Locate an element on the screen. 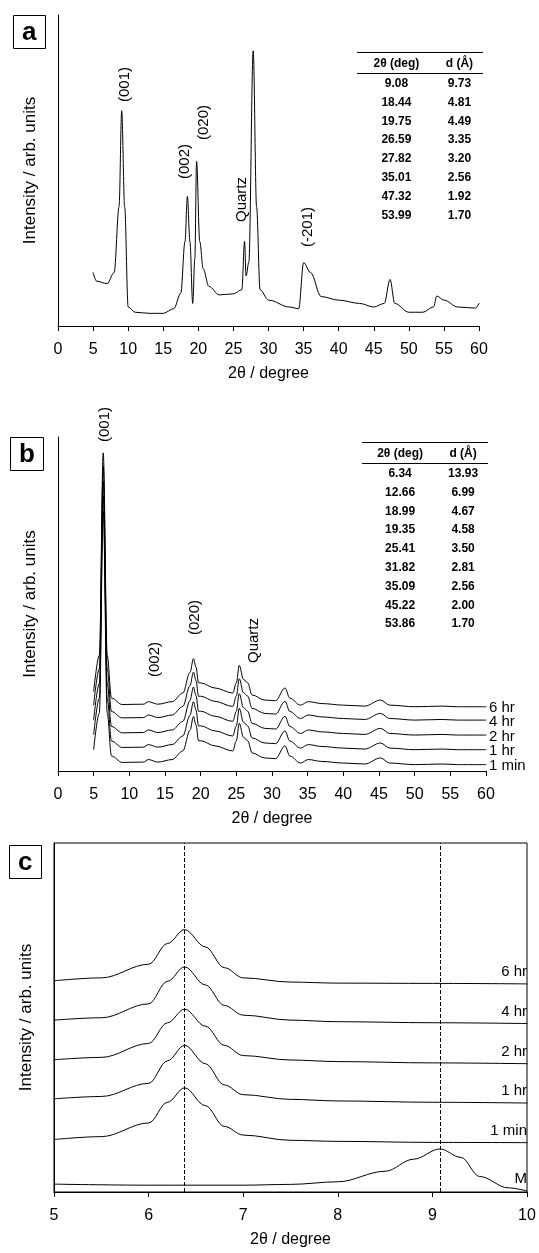 The width and height of the screenshot is (539, 1253). annotation: 13.93 is located at coordinates (463, 473).